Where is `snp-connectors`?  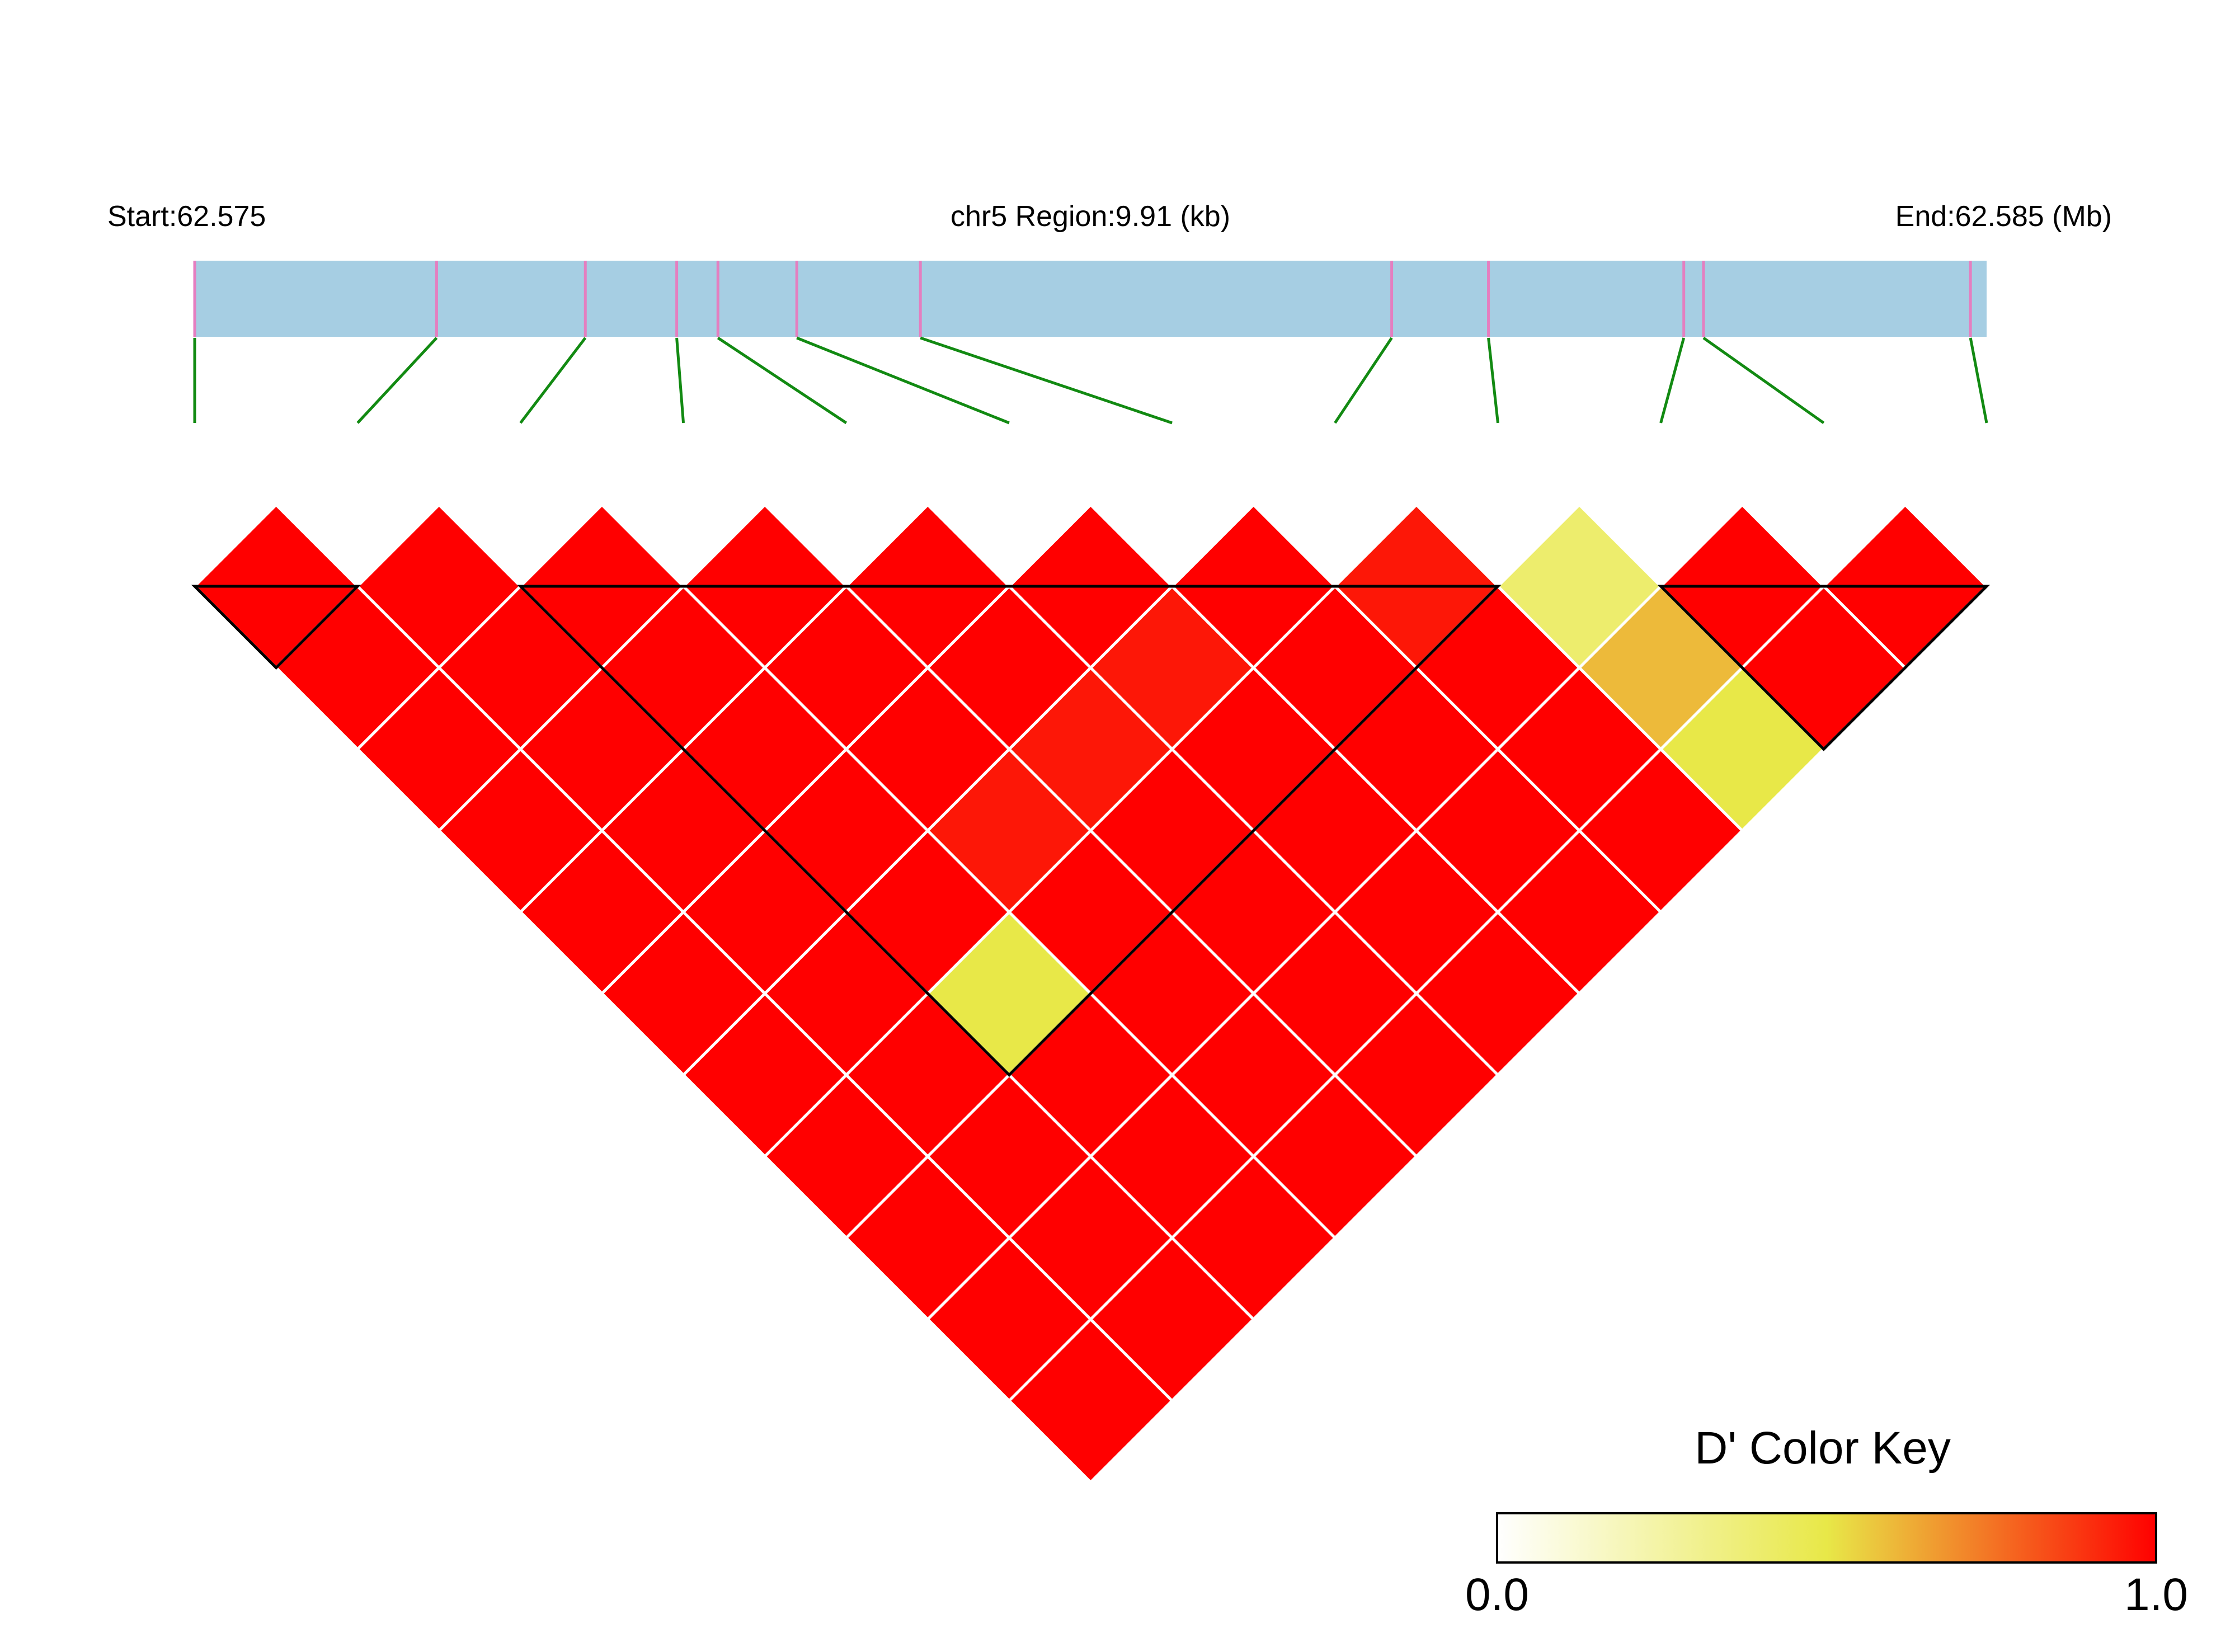 snp-connectors is located at coordinates (1090, 381).